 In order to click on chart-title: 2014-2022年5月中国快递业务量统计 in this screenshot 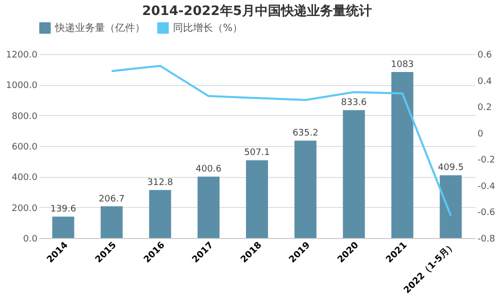, I will do `click(257, 11)`.